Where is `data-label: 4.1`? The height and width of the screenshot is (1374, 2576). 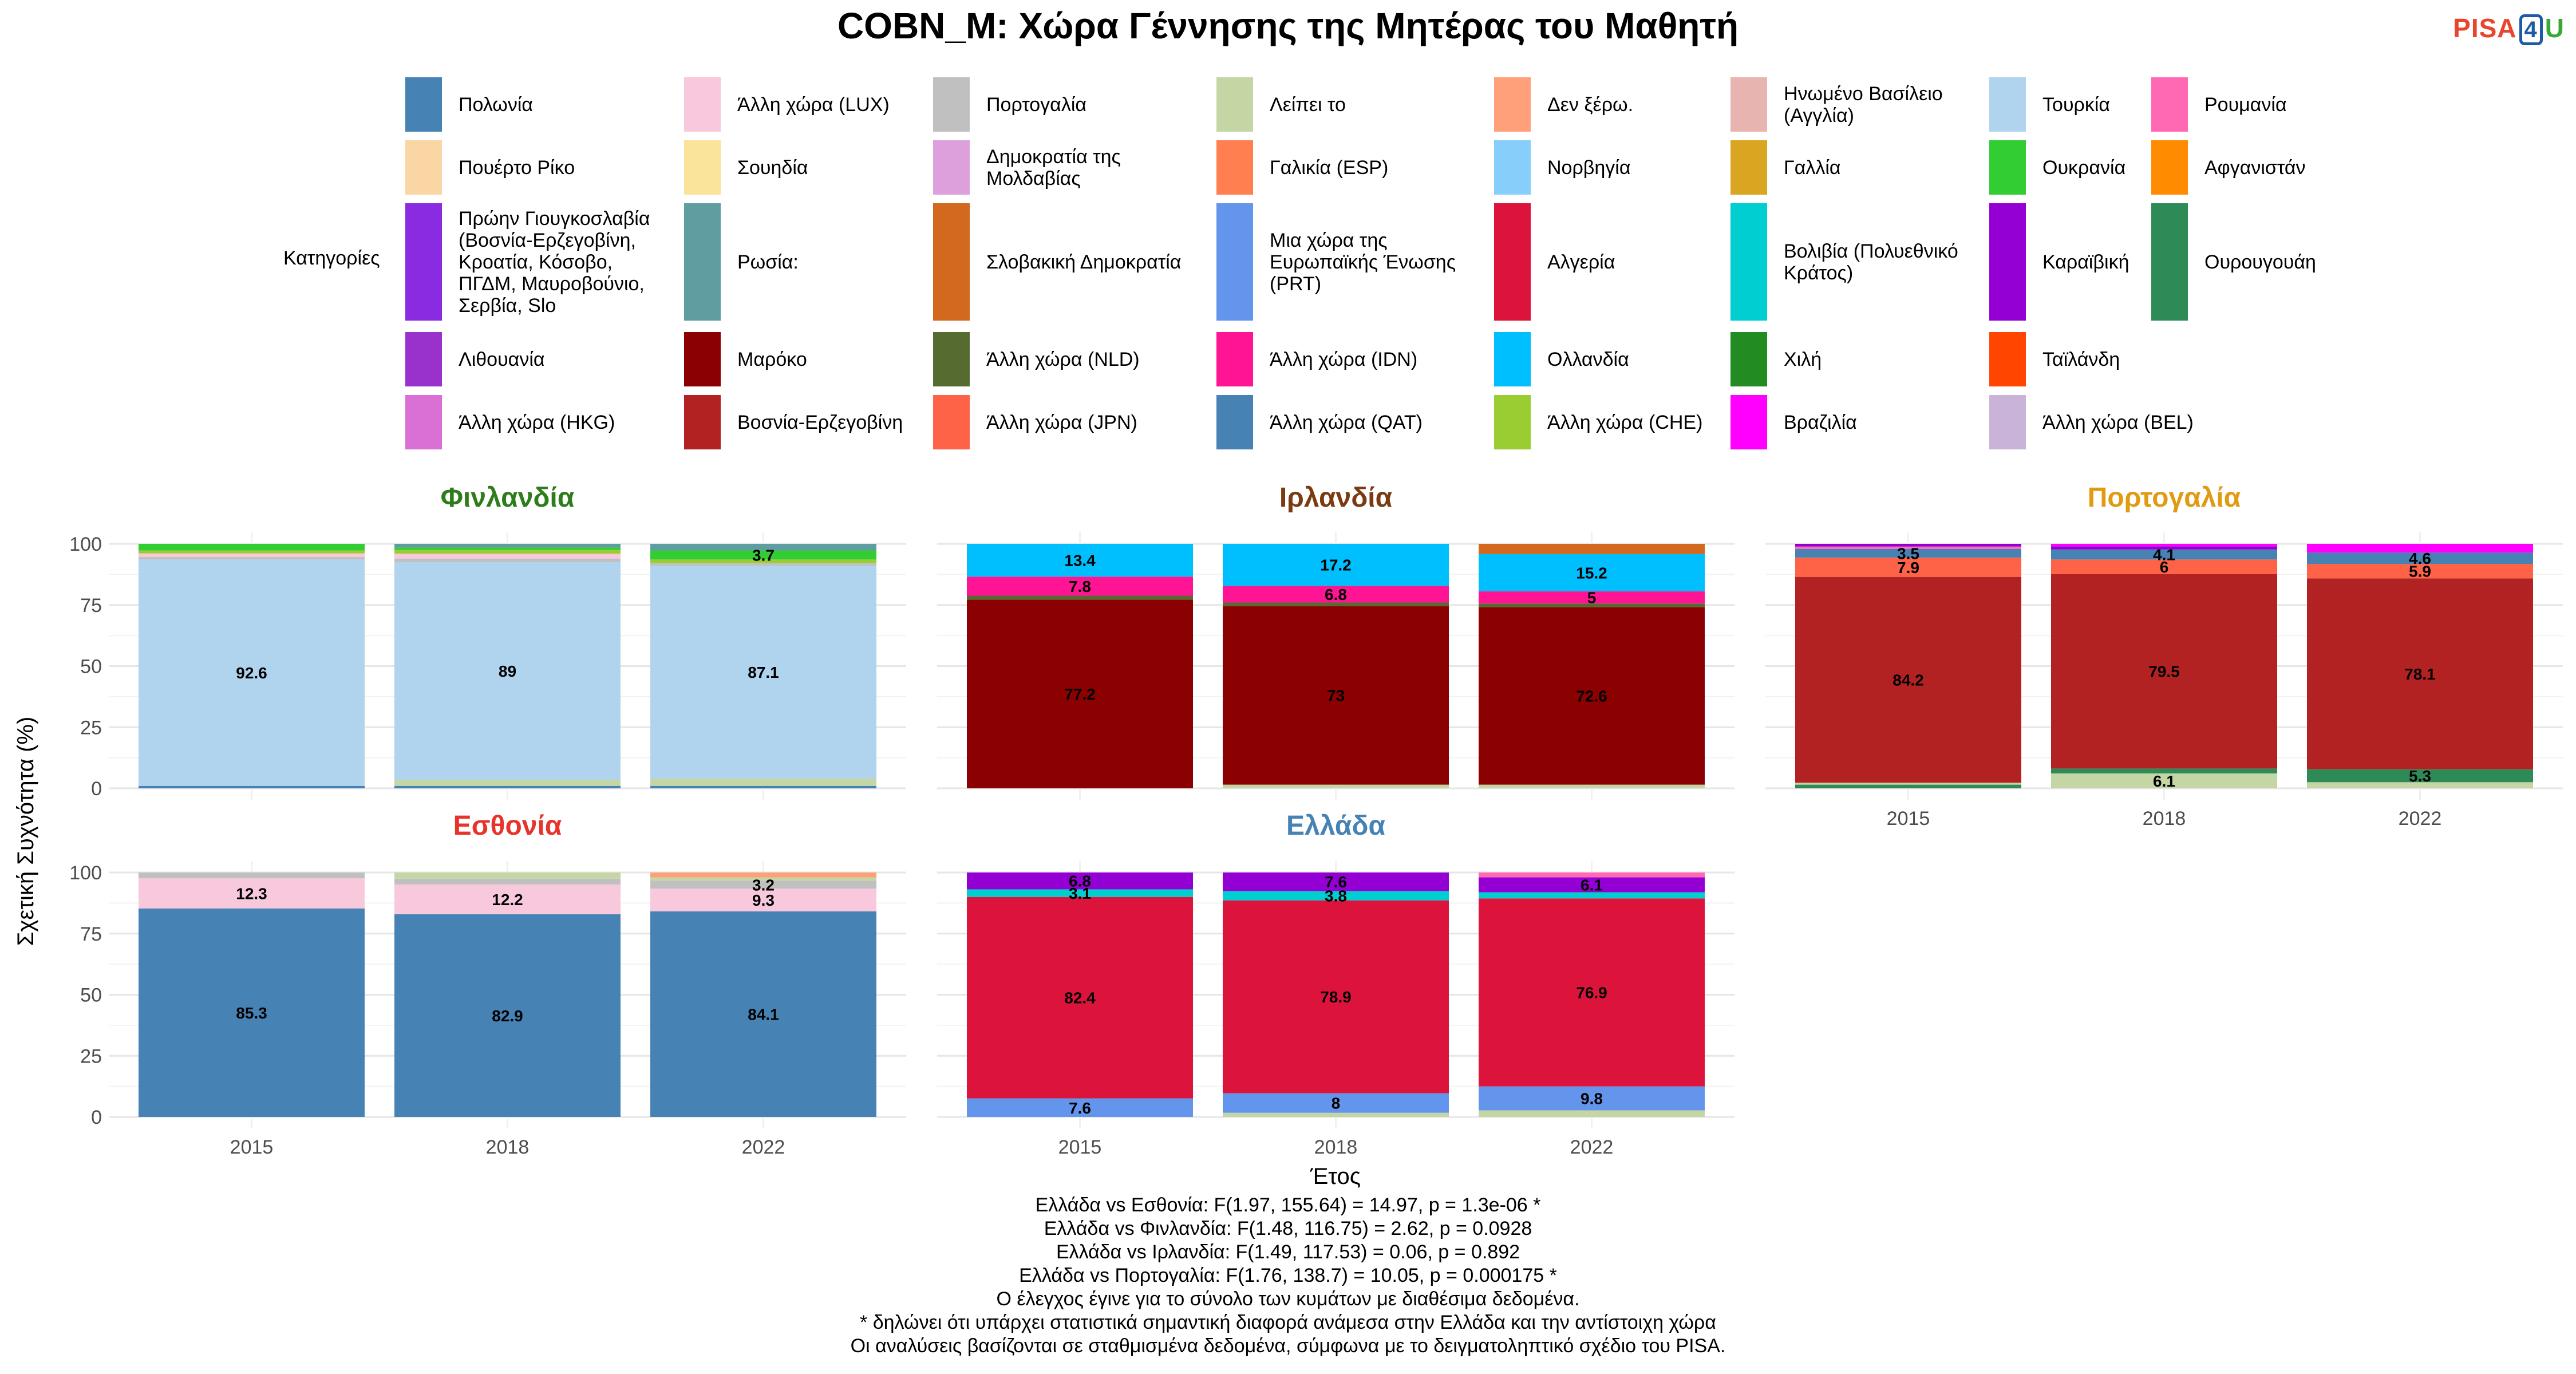 data-label: 4.1 is located at coordinates (2164, 555).